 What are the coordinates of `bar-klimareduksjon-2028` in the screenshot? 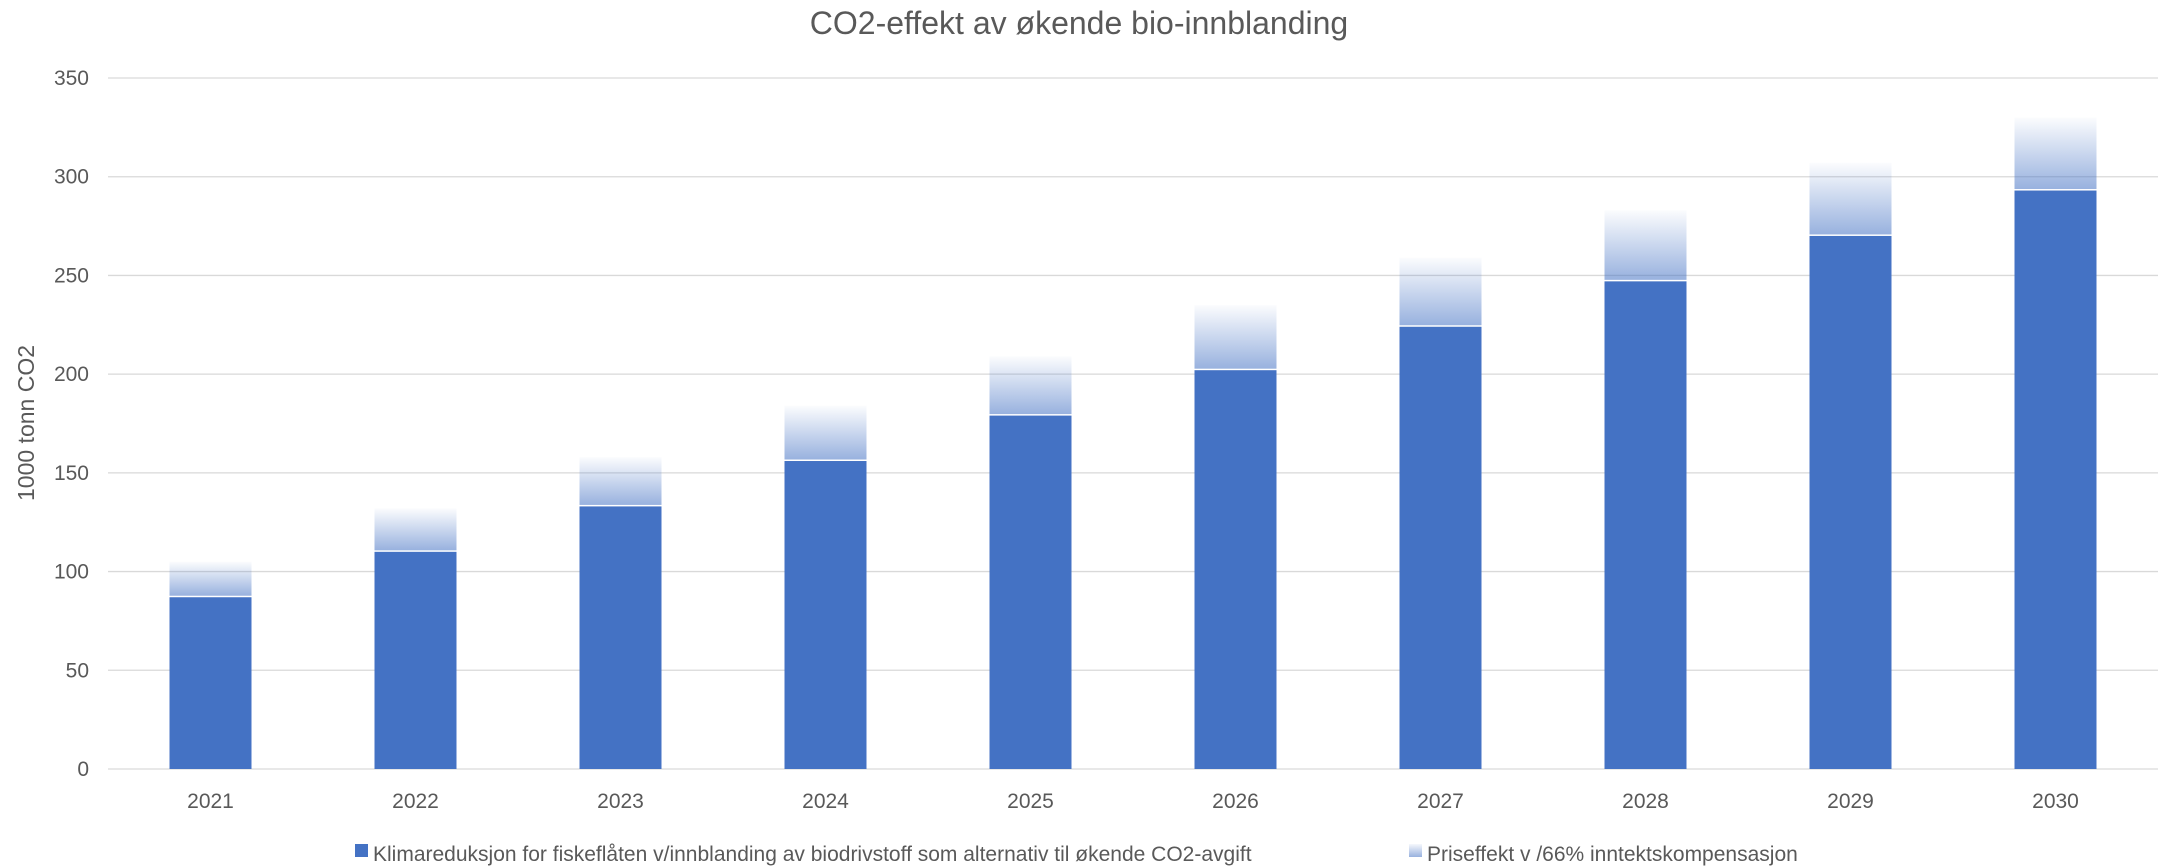 It's located at (1645, 525).